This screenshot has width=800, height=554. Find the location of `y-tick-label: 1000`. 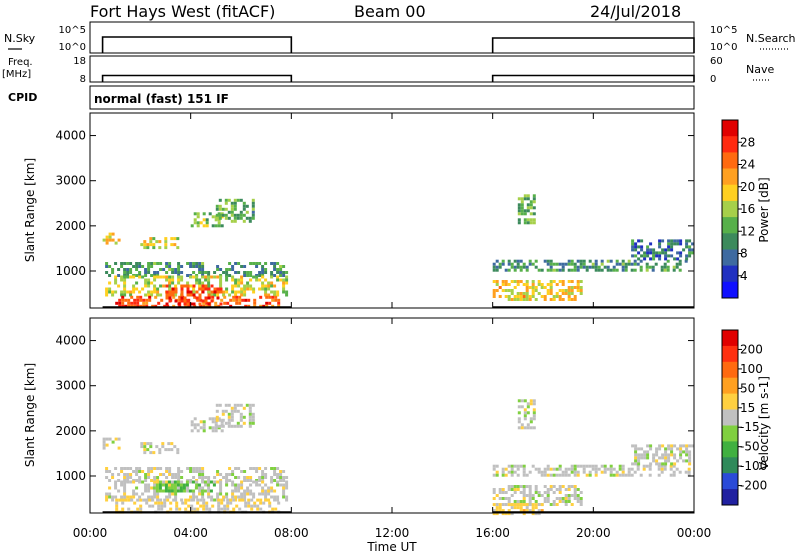

y-tick-label: 1000 is located at coordinates (70, 271).